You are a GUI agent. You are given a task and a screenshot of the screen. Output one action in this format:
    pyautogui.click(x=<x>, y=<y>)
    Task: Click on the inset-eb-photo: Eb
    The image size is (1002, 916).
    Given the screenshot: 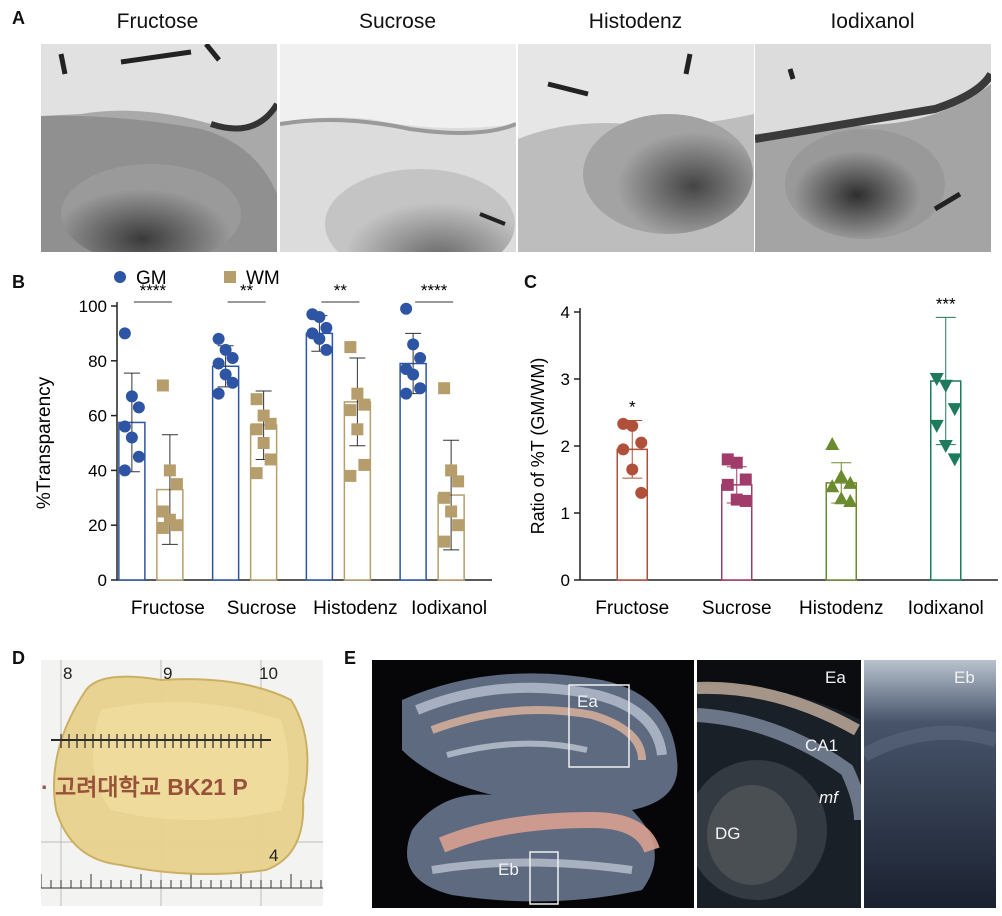 What is the action you would take?
    pyautogui.click(x=930, y=784)
    